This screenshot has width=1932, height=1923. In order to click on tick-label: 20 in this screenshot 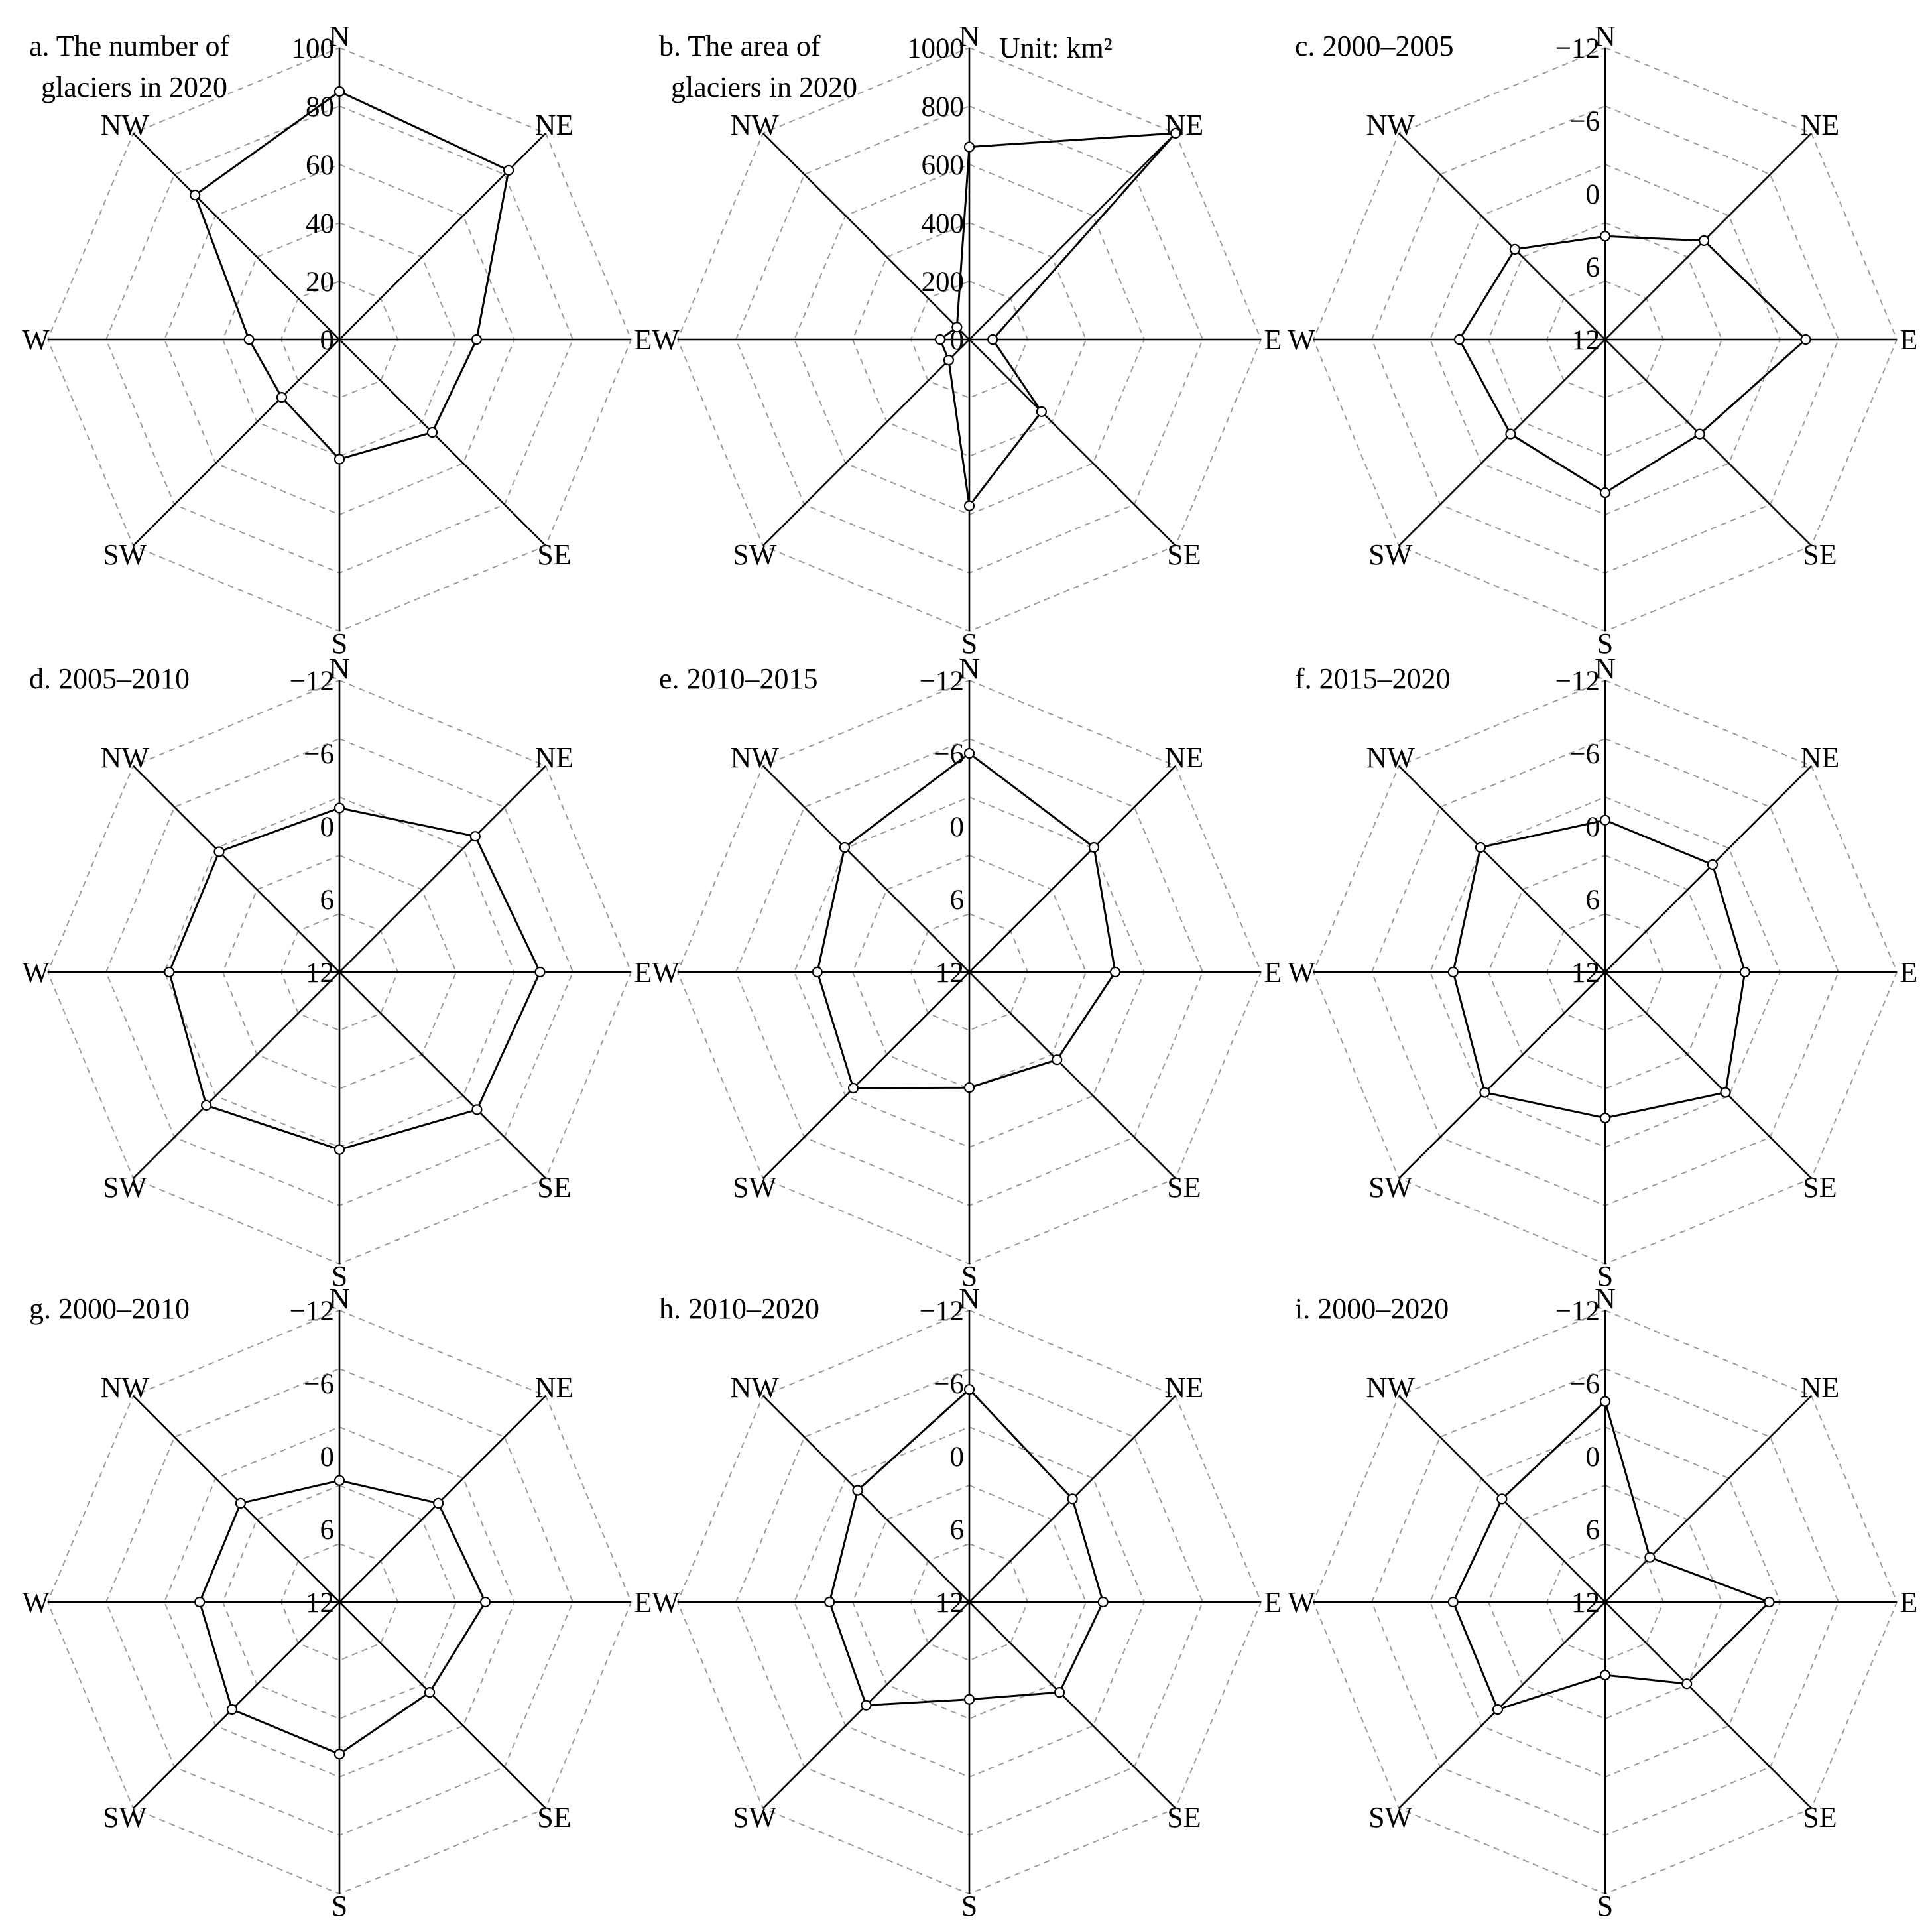, I will do `click(320, 282)`.